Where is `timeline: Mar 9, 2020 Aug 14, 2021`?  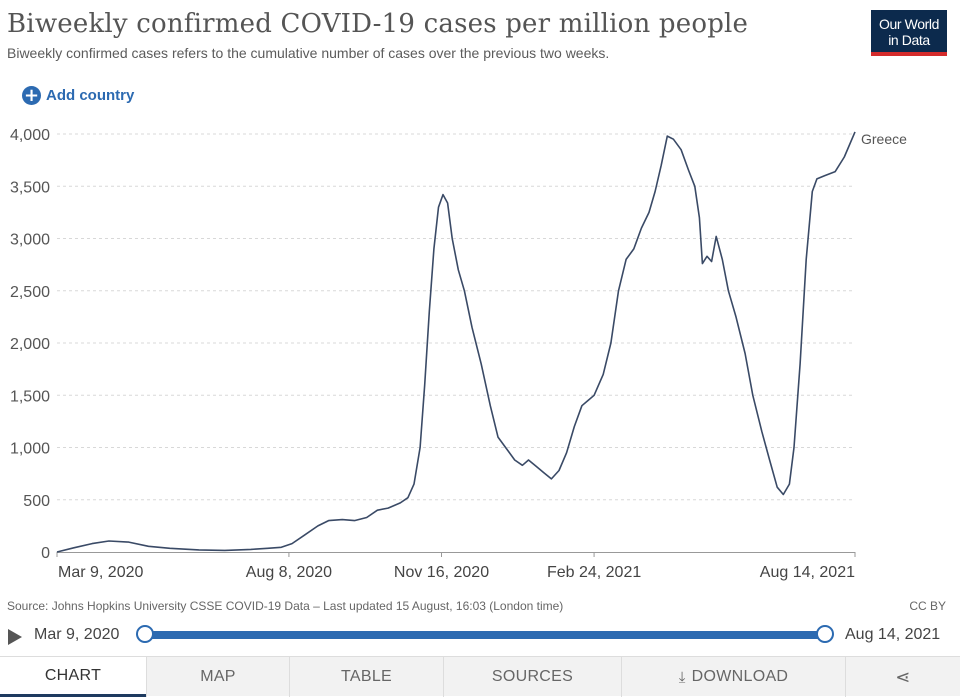
timeline: Mar 9, 2020 Aug 14, 2021 is located at coordinates (480, 636).